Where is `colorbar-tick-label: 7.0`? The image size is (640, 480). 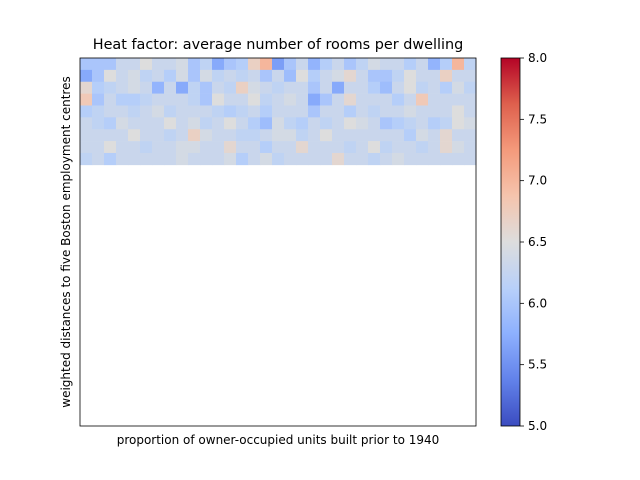
colorbar-tick-label: 7.0 is located at coordinates (537, 181).